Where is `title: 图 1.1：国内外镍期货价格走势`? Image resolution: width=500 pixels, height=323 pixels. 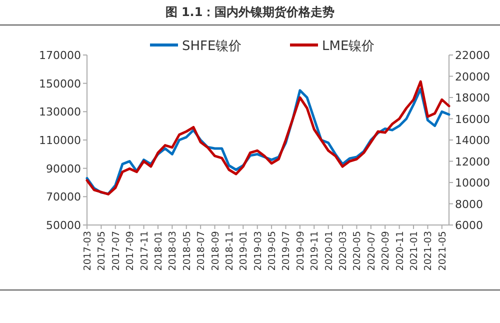 title: 图 1.1：国内外镍期货价格走势 is located at coordinates (250, 12).